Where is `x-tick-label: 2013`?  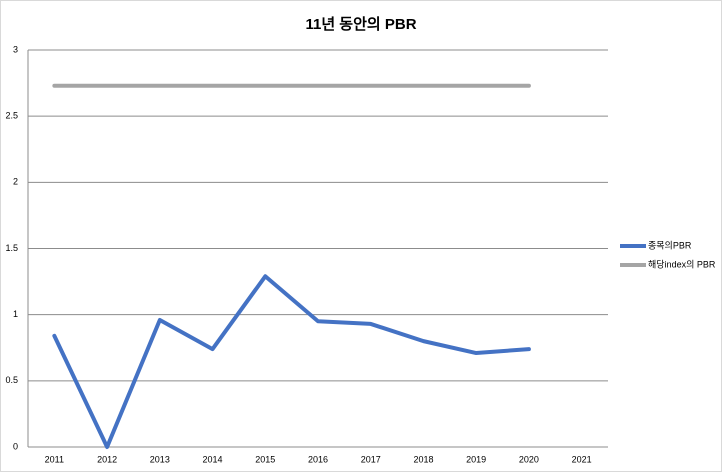
x-tick-label: 2013 is located at coordinates (160, 459).